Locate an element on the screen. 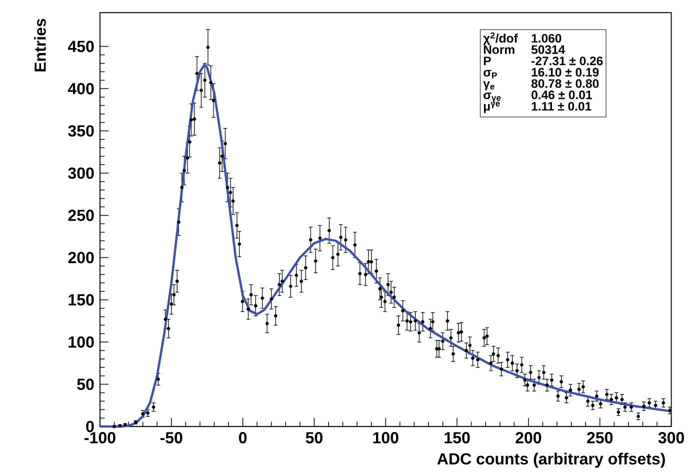 The height and width of the screenshot is (473, 690). x-tick-label: -100 is located at coordinates (100, 438).